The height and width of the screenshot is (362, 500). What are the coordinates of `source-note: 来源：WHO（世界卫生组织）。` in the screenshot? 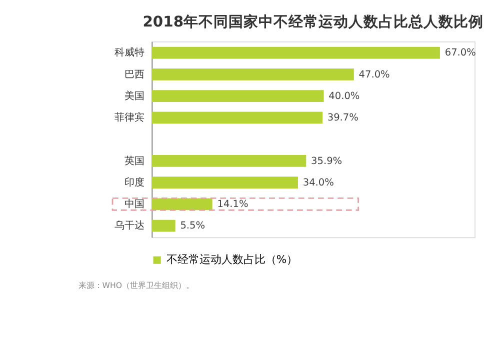 It's located at (136, 285).